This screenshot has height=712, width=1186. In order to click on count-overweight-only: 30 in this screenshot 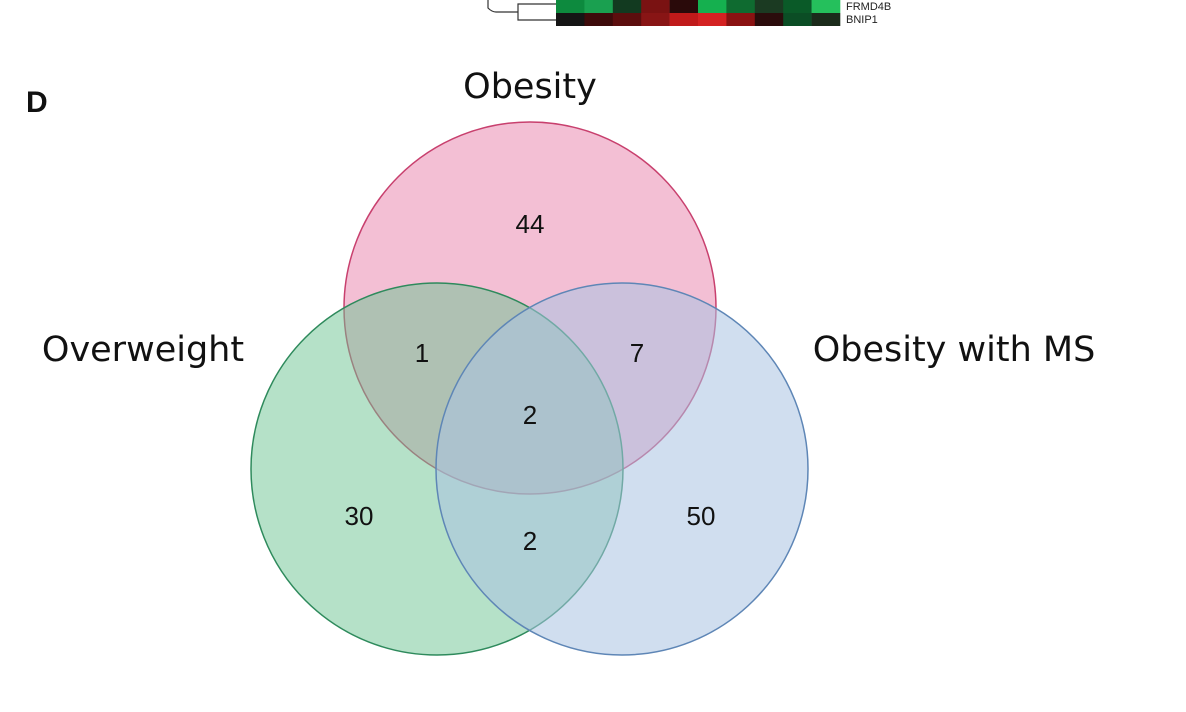, I will do `click(359, 516)`.